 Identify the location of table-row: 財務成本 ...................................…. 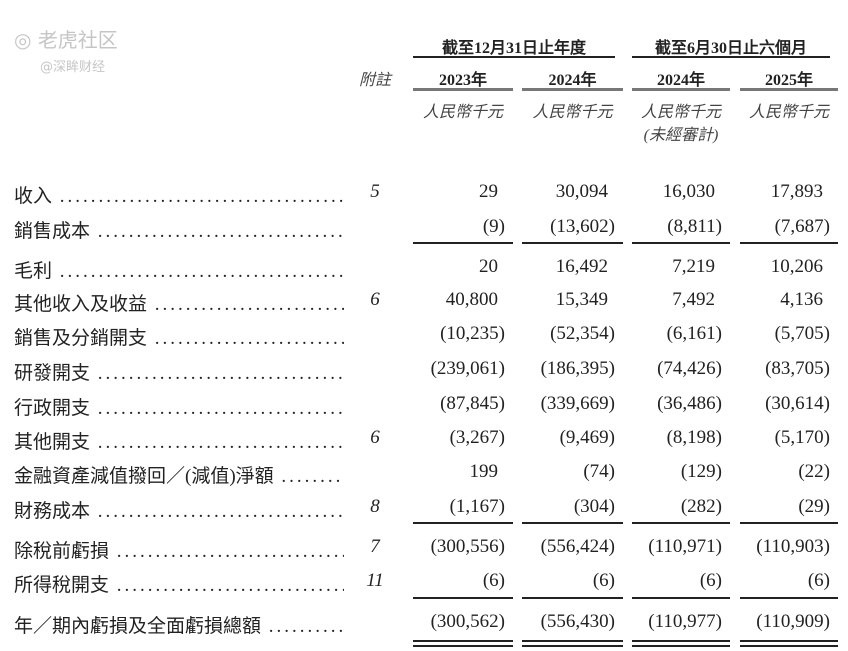
(424, 510).